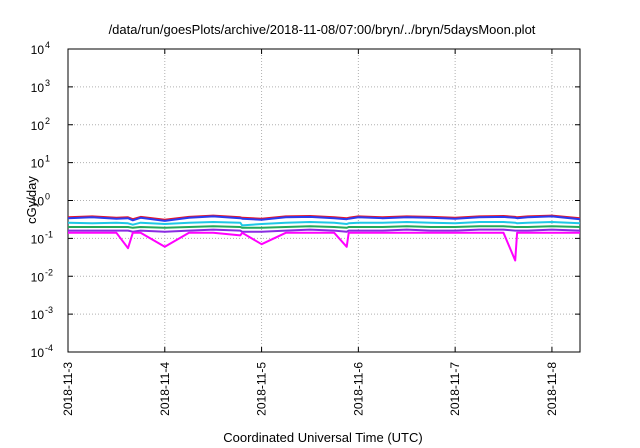  I want to click on y-tick-exponent: -4, so click(49, 348).